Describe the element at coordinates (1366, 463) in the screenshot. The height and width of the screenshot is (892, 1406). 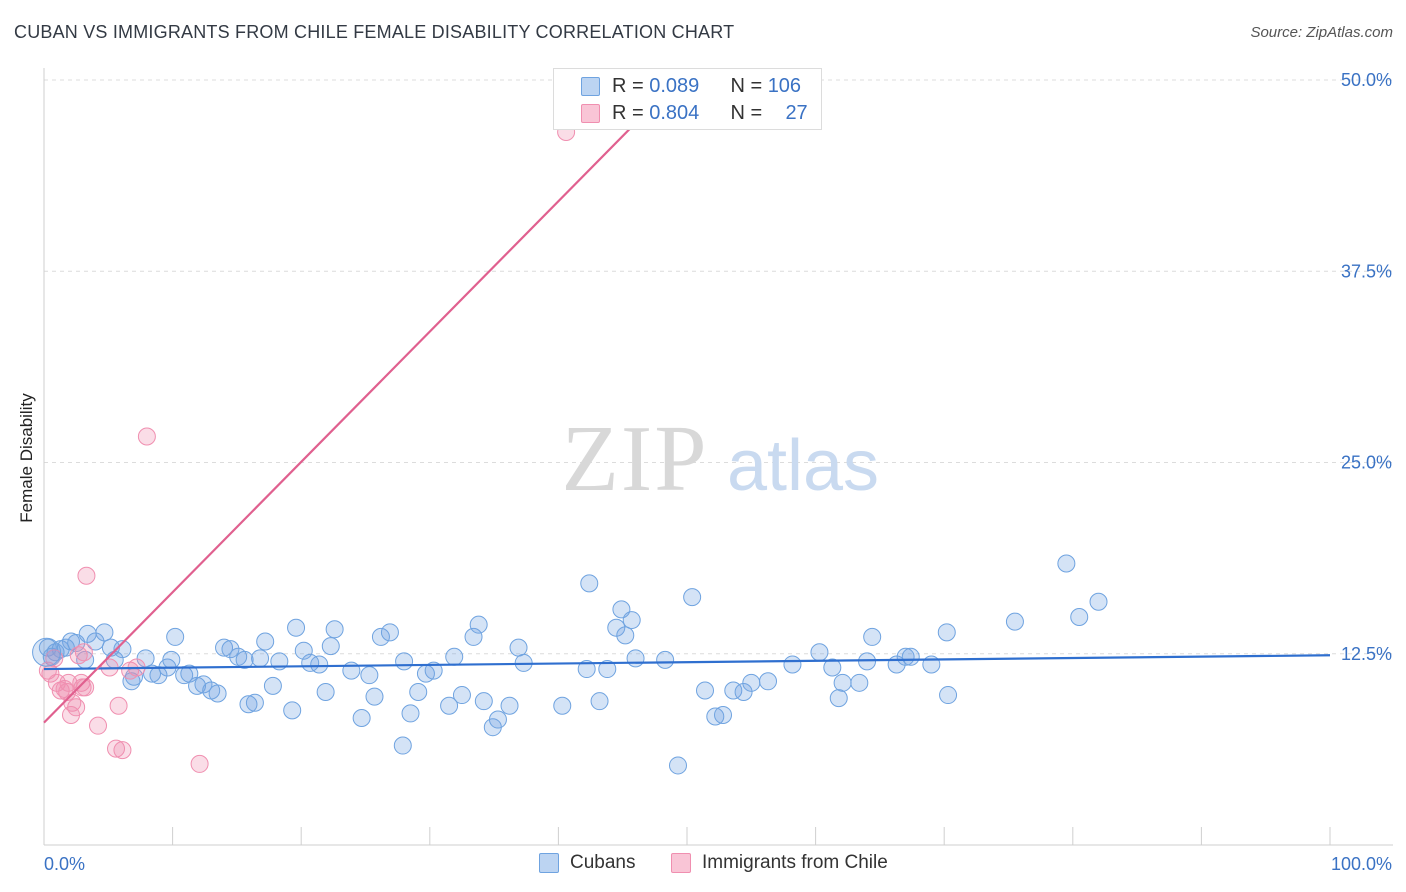
I see `y-tick-label: 25.0%` at that location.